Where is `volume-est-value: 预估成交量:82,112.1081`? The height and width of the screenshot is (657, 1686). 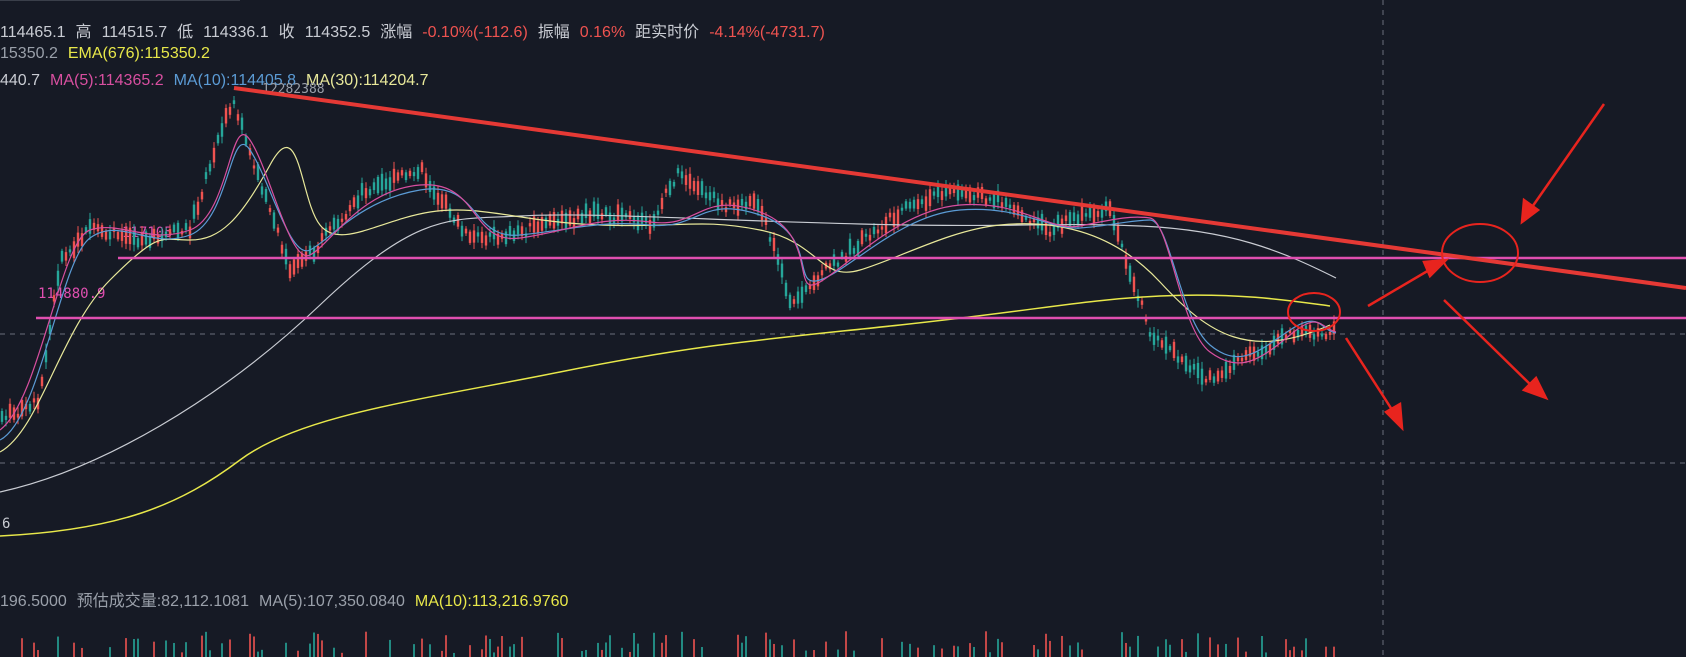
volume-est-value: 预估成交量:82,112.1081 is located at coordinates (162, 601).